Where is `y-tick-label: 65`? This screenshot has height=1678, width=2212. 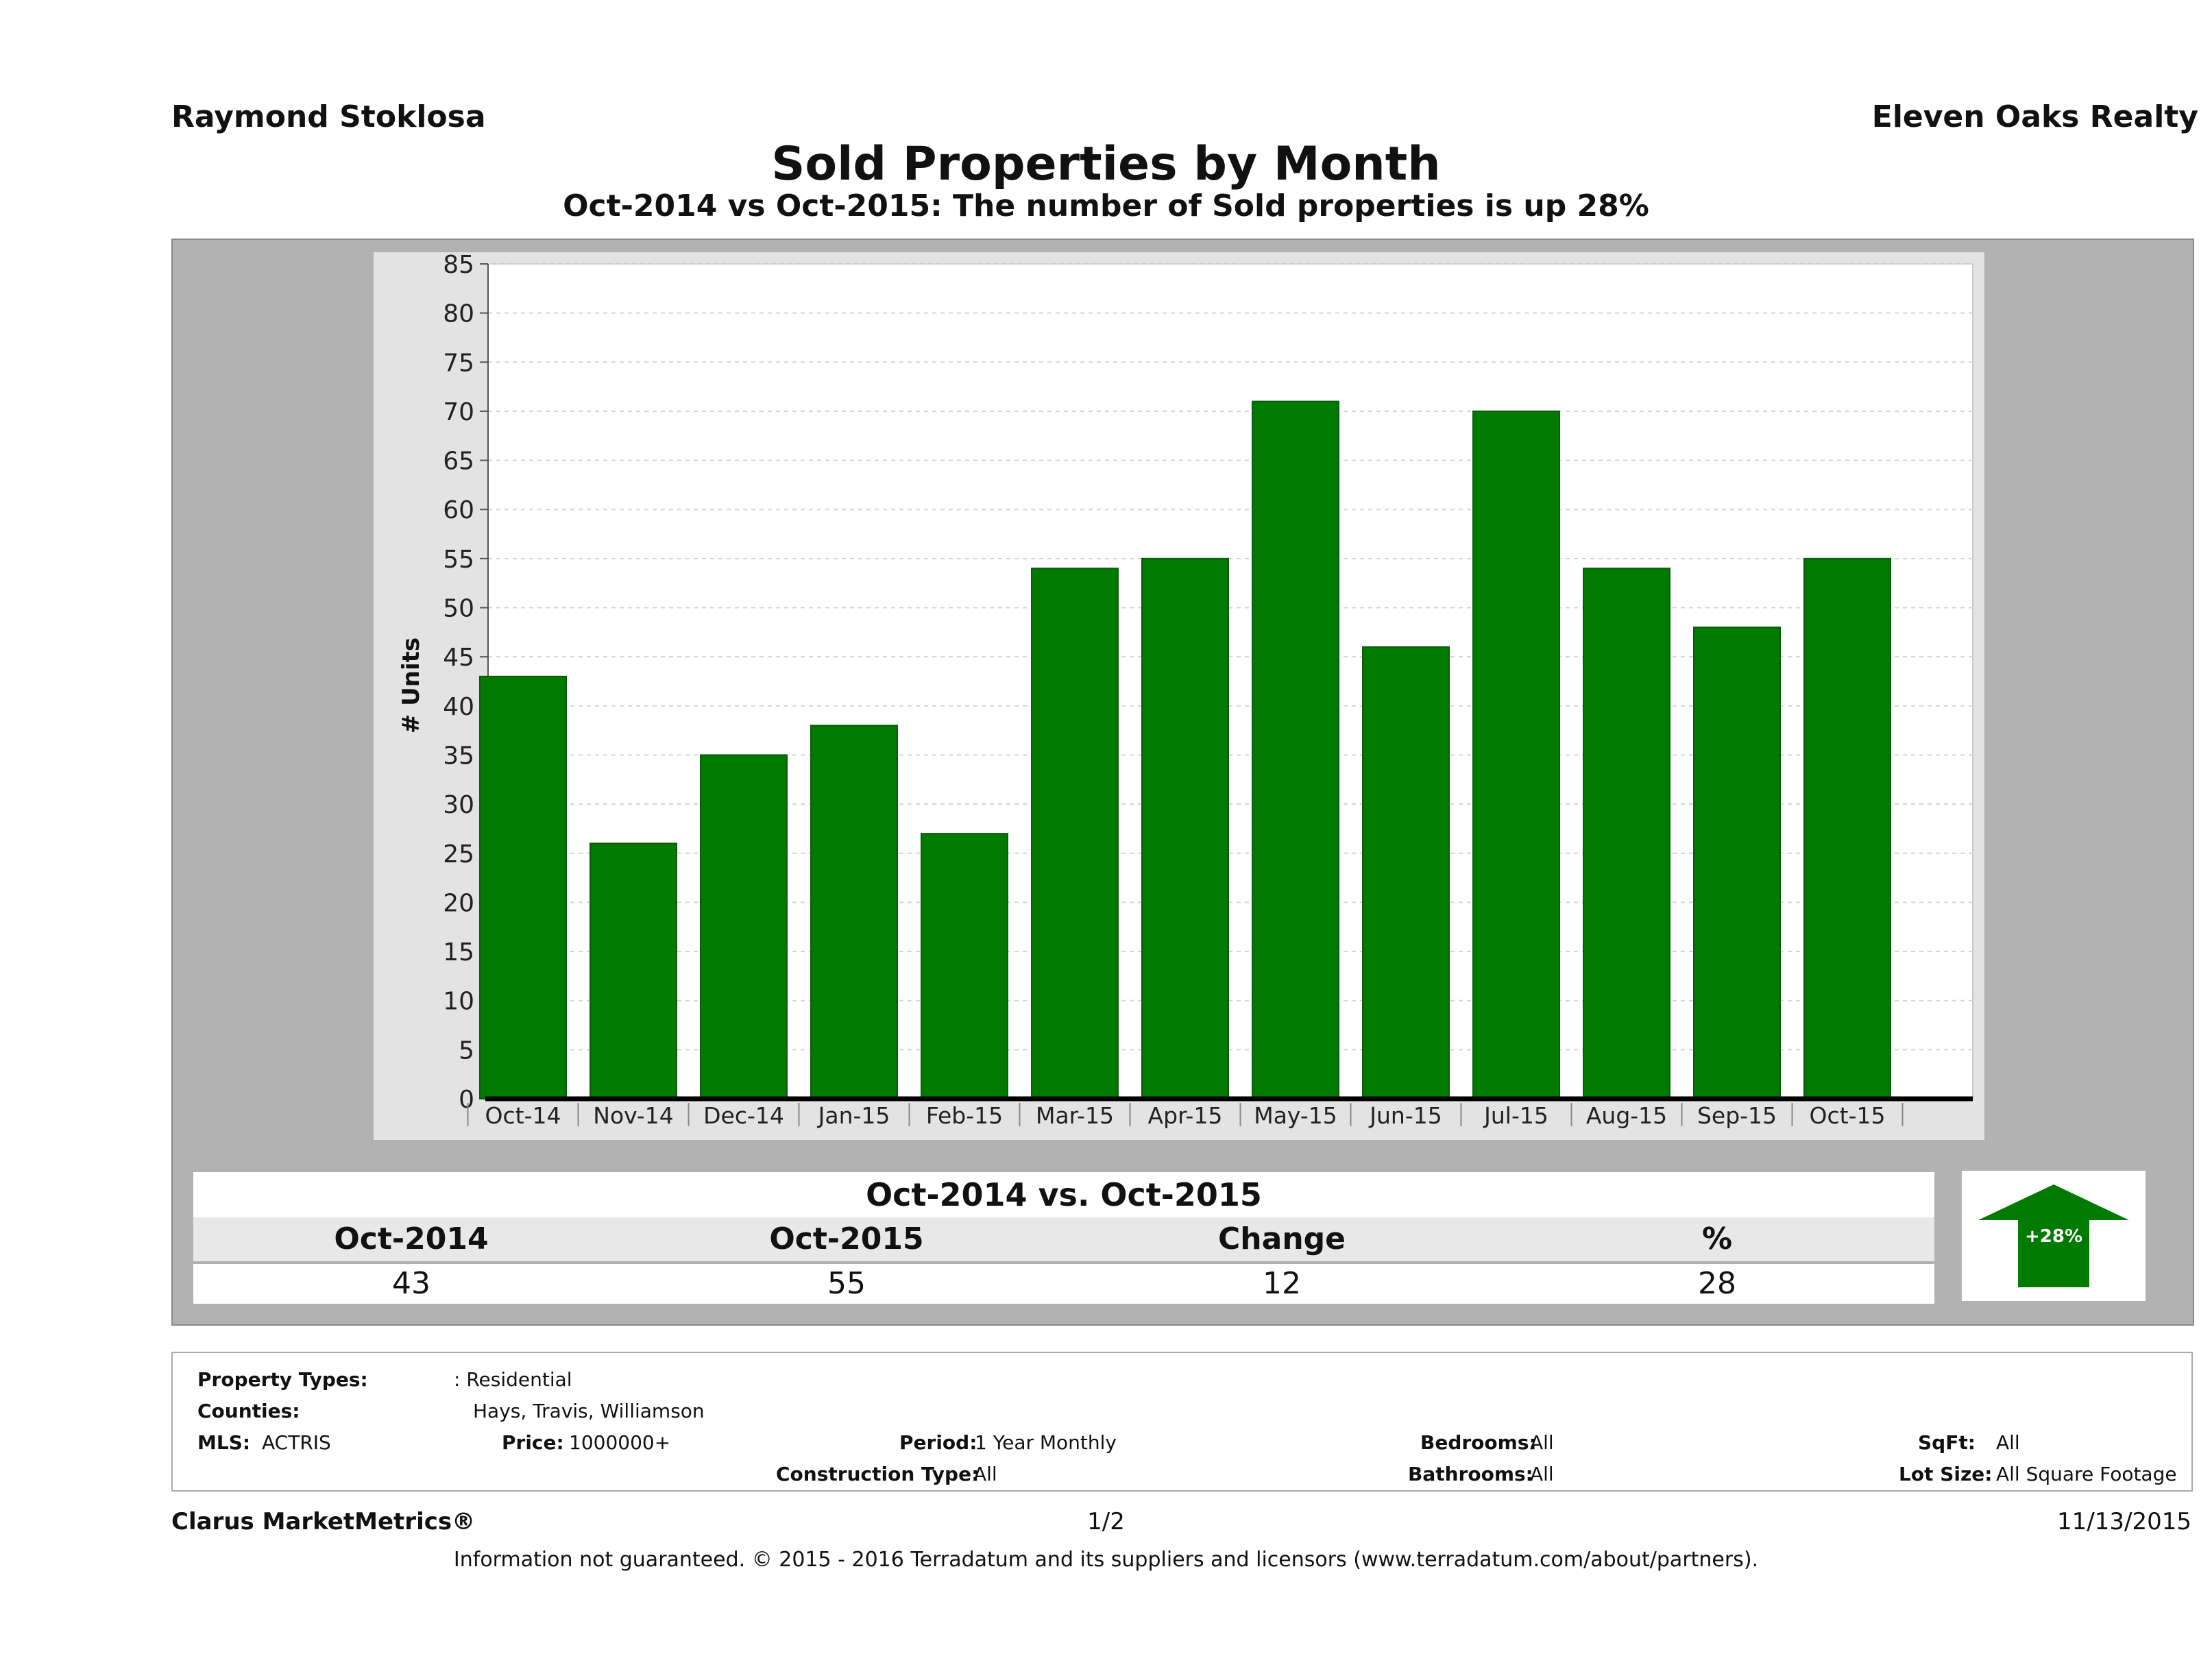 y-tick-label: 65 is located at coordinates (458, 462).